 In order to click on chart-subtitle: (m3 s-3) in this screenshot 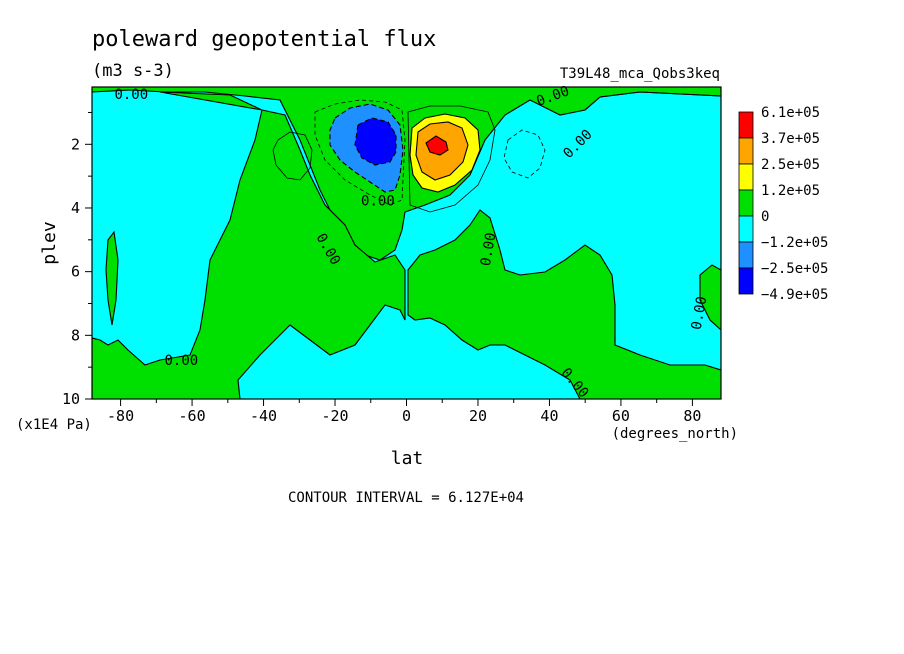, I will do `click(133, 71)`.